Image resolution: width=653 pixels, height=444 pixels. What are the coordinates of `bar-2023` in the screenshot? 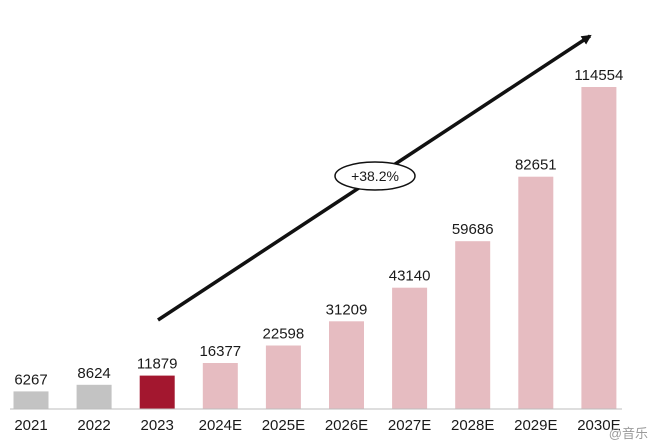 It's located at (157, 392).